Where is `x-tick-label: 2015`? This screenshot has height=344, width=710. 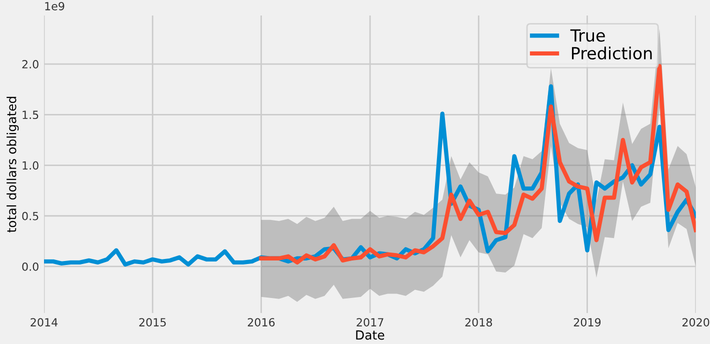 x-tick-label: 2015 is located at coordinates (152, 322).